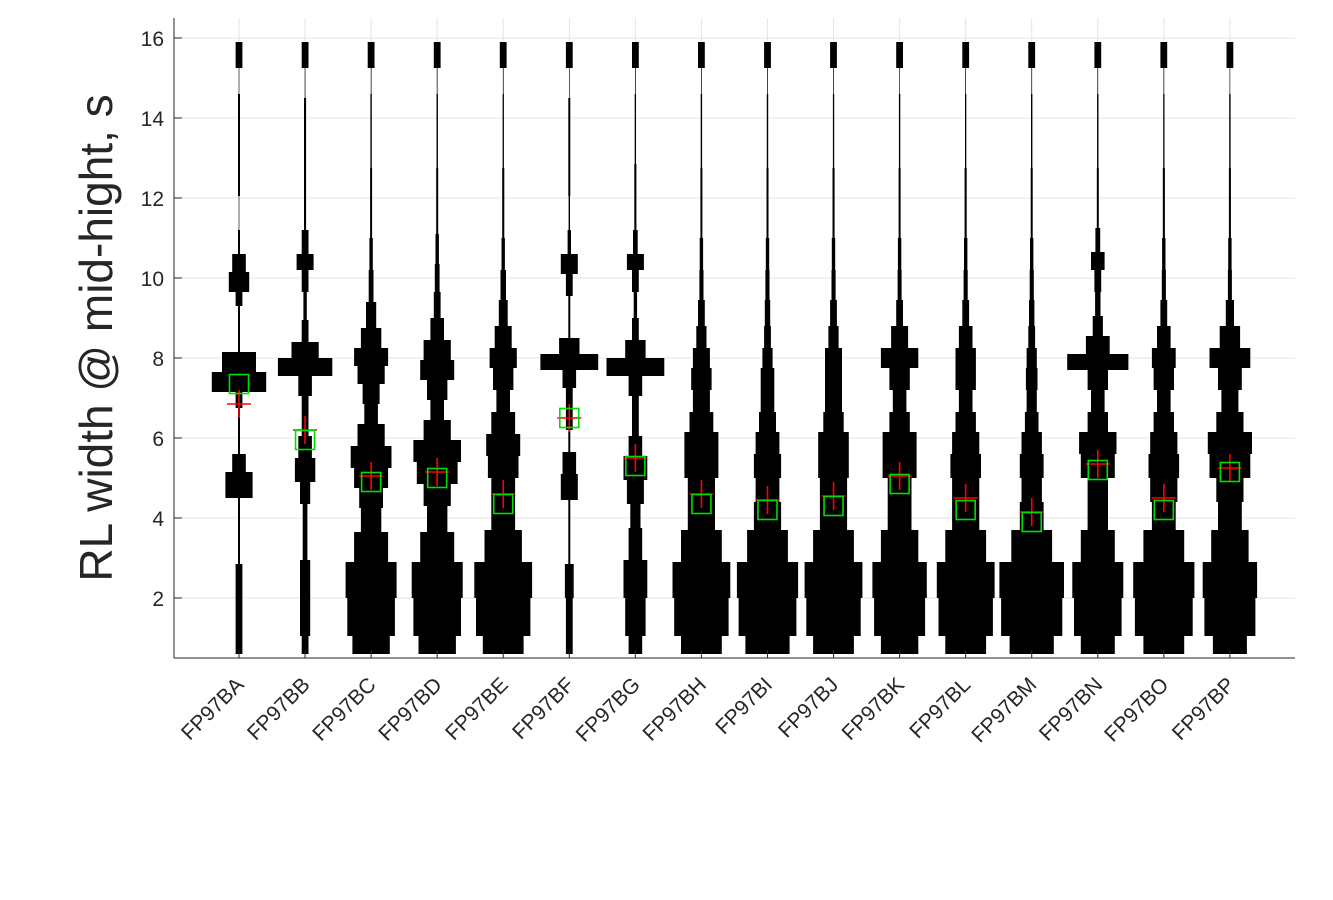 Image resolution: width=1333 pixels, height=900 pixels. What do you see at coordinates (213, 709) in the screenshot?
I see `x-tick-label: FP97BA` at bounding box center [213, 709].